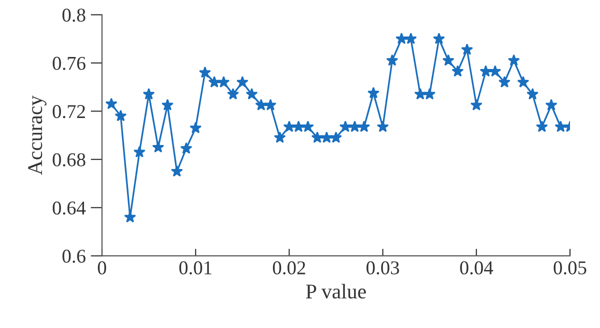 The image size is (600, 328). Describe the element at coordinates (289, 267) in the screenshot. I see `x-tick-label: 0.02` at that location.